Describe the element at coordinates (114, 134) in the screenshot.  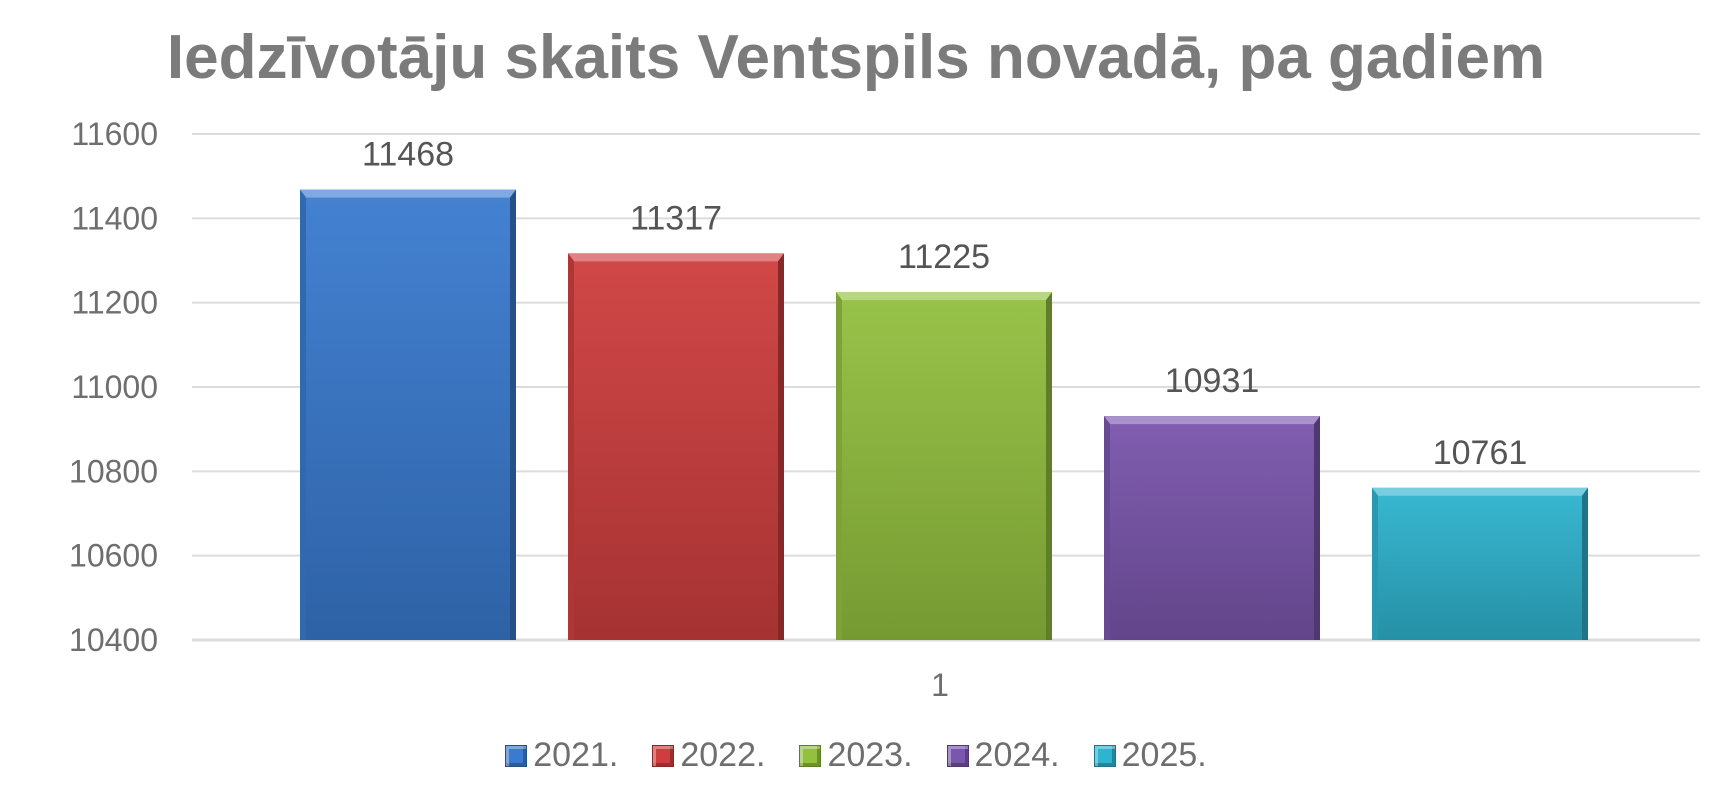
I see `y-tick-label: 11600` at that location.